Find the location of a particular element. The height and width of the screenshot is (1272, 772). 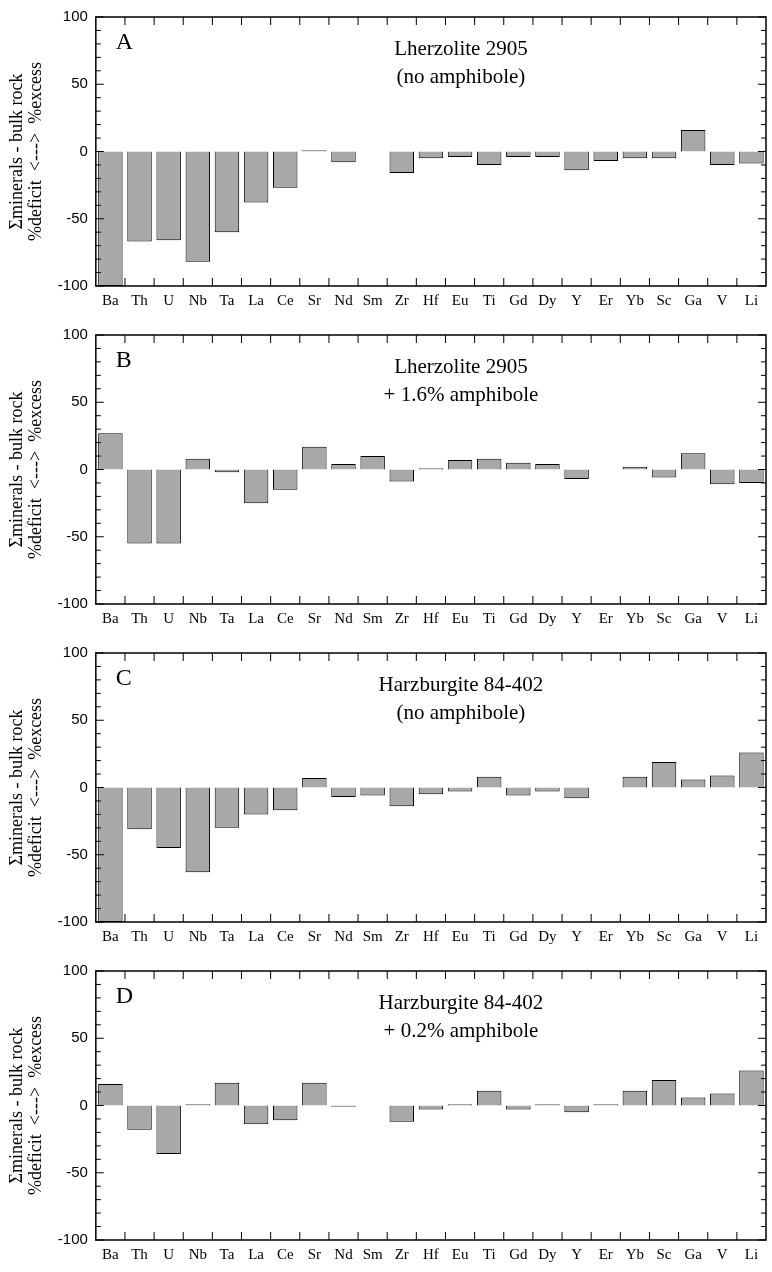

annotation: A is located at coordinates (124, 41).